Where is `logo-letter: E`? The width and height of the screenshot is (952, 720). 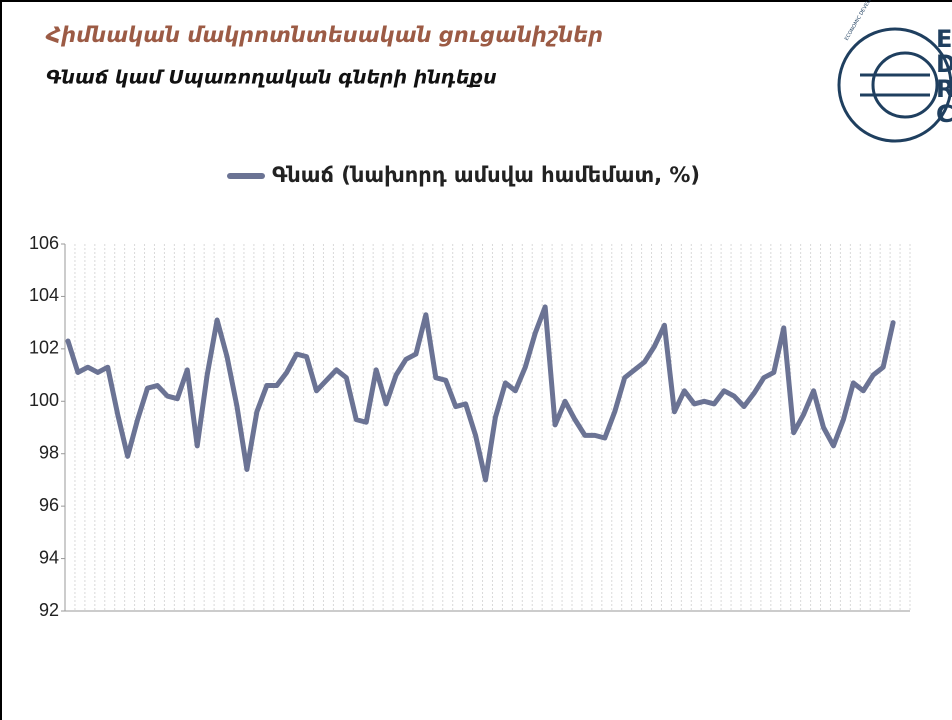
logo-letter: E is located at coordinates (944, 39).